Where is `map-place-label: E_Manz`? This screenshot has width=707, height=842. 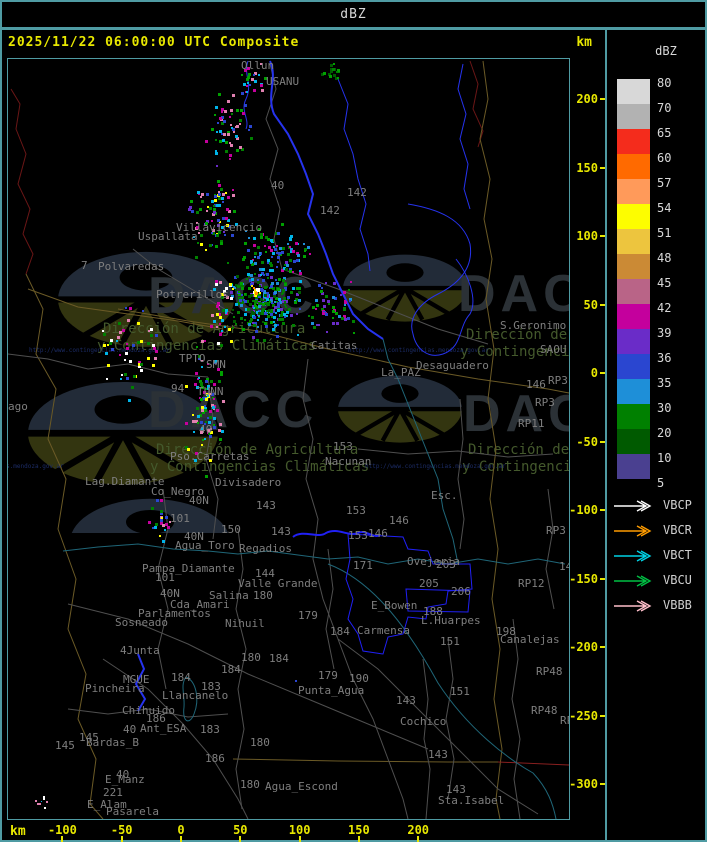 map-place-label: E_Manz is located at coordinates (125, 779).